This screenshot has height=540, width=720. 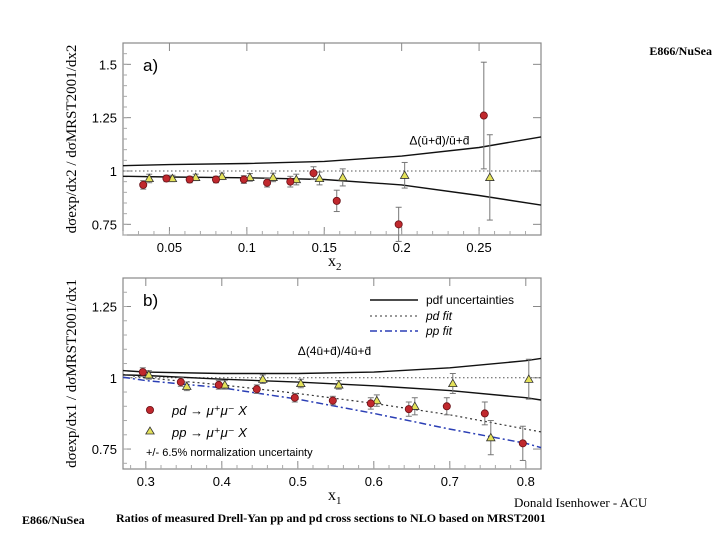 I want to click on x-tick-label: 0.6, so click(x=374, y=481).